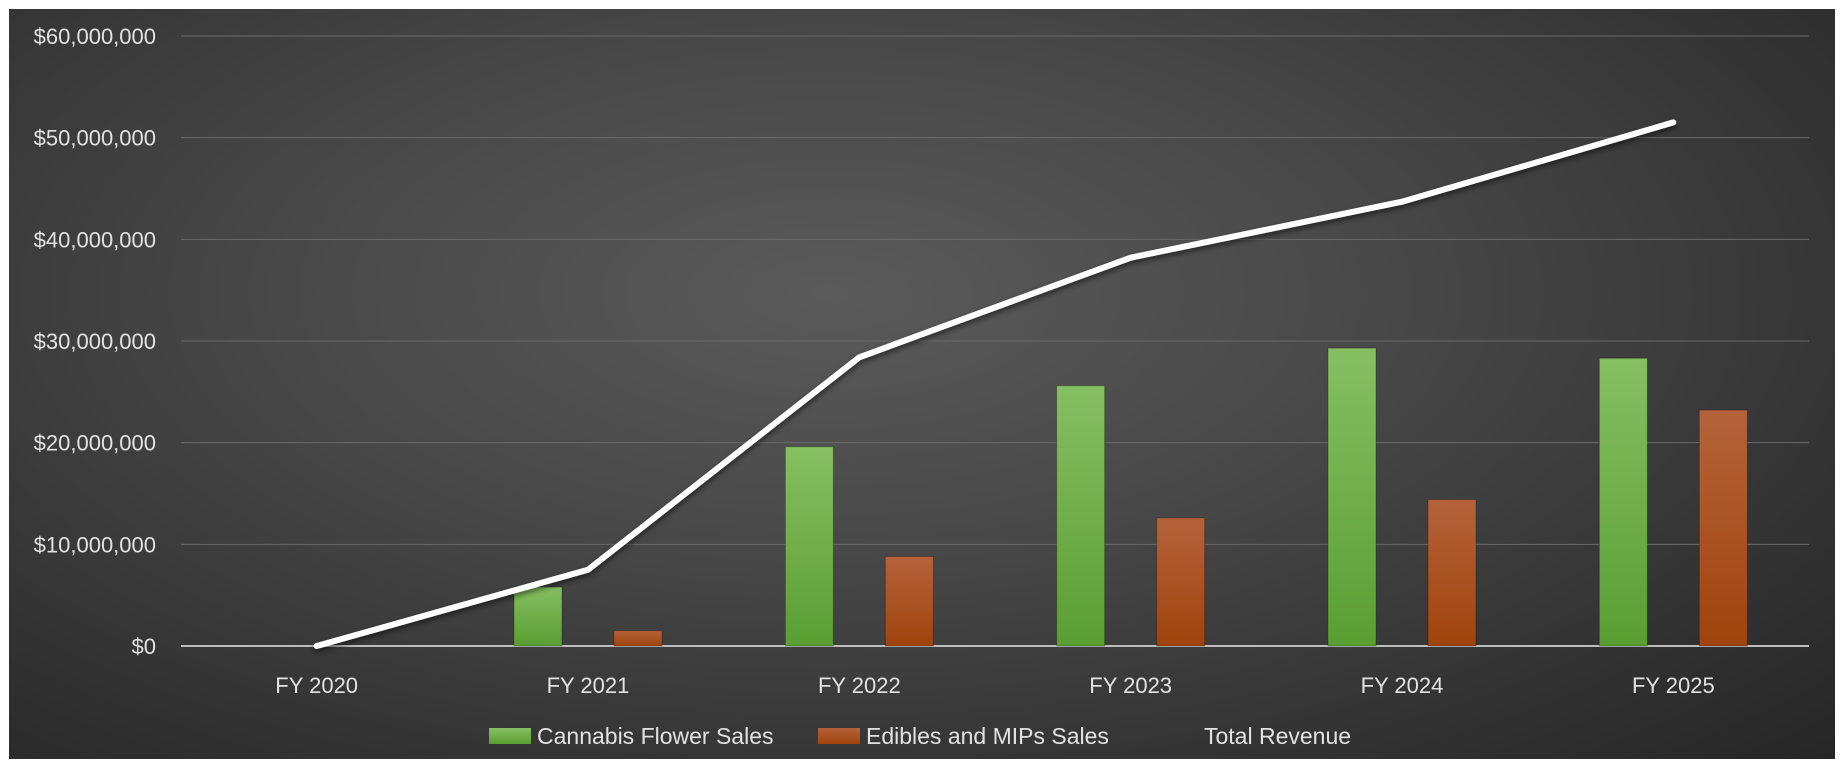 The width and height of the screenshot is (1841, 760). Describe the element at coordinates (588, 685) in the screenshot. I see `x-tick-label: FY 2021` at that location.